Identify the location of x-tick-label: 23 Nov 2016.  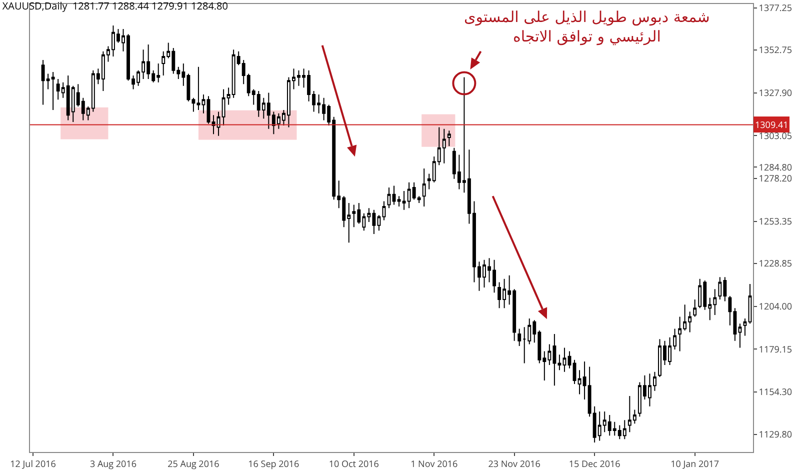
(514, 463).